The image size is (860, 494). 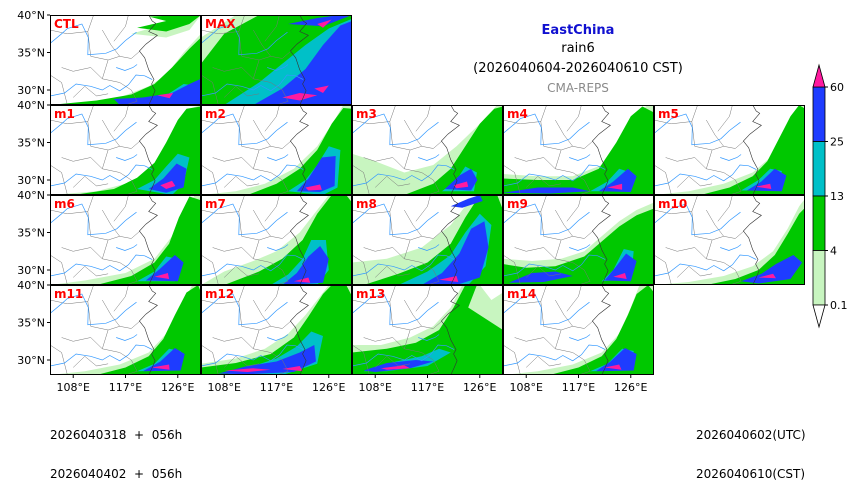 I want to click on panel-label: m1, so click(x=64, y=114).